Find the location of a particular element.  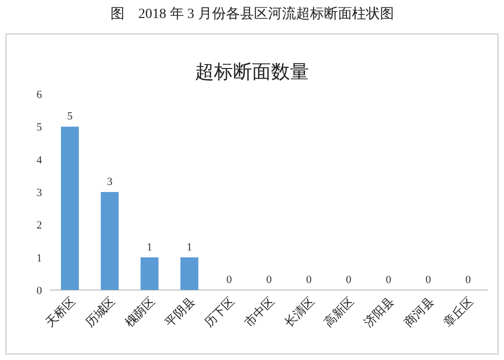

caption: 图 2018 年 3 月份各县区河流超标断面柱状图 is located at coordinates (252, 14).